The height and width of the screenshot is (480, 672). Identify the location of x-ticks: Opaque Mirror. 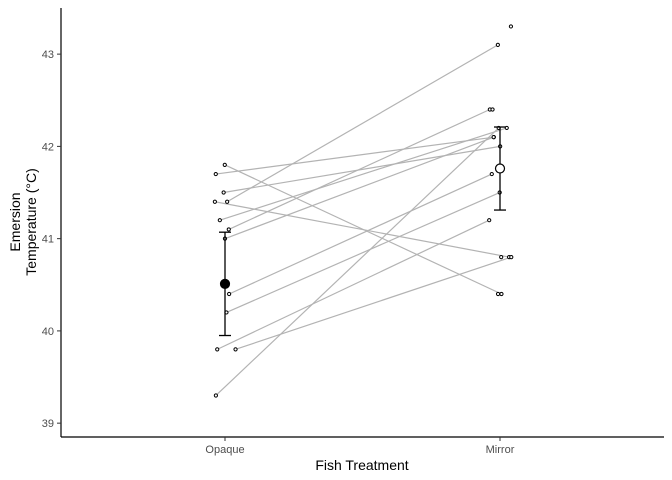
(360, 446).